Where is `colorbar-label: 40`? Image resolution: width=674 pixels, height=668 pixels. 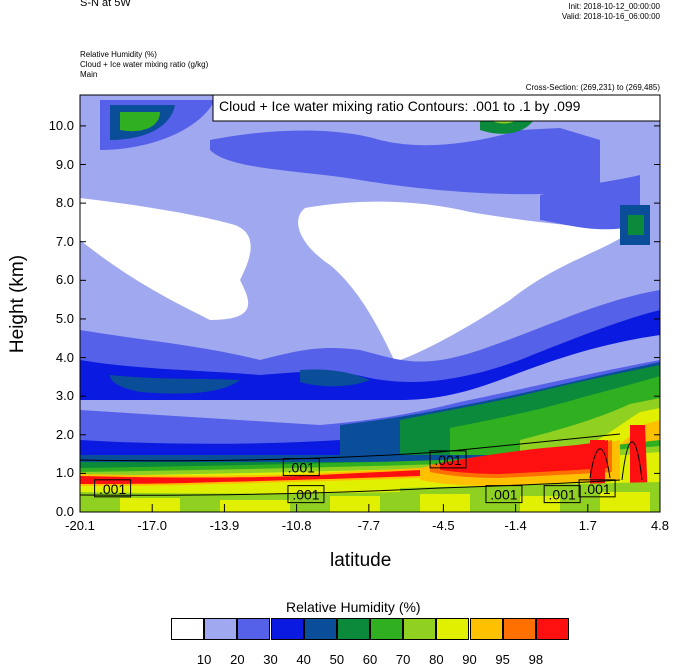
colorbar-label: 40 is located at coordinates (303, 659).